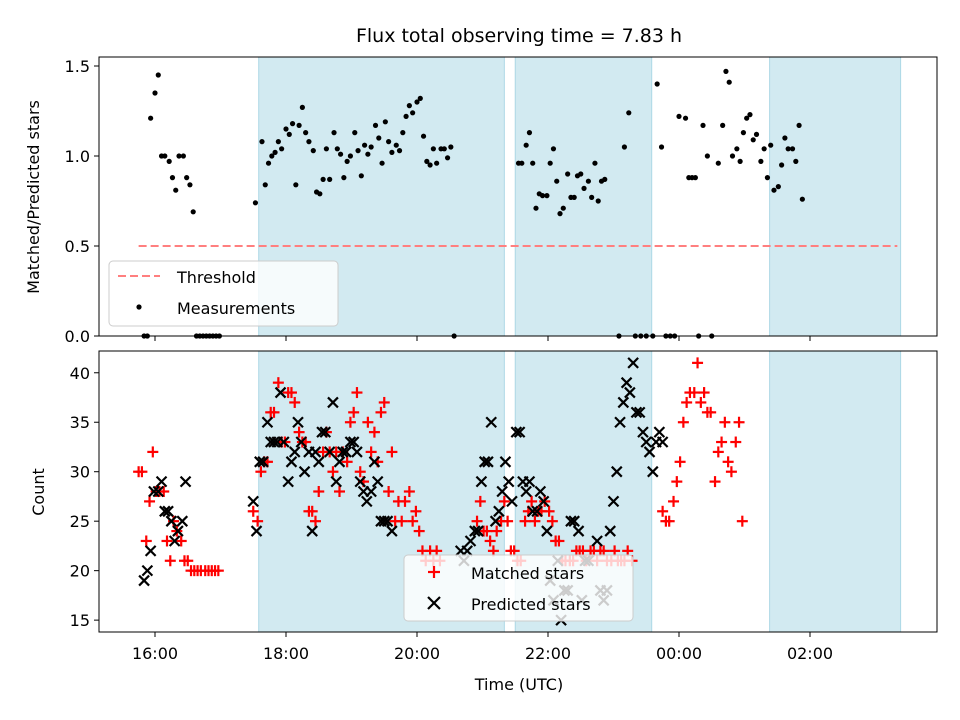  I want to click on y-tick-label: 25, so click(80, 521).